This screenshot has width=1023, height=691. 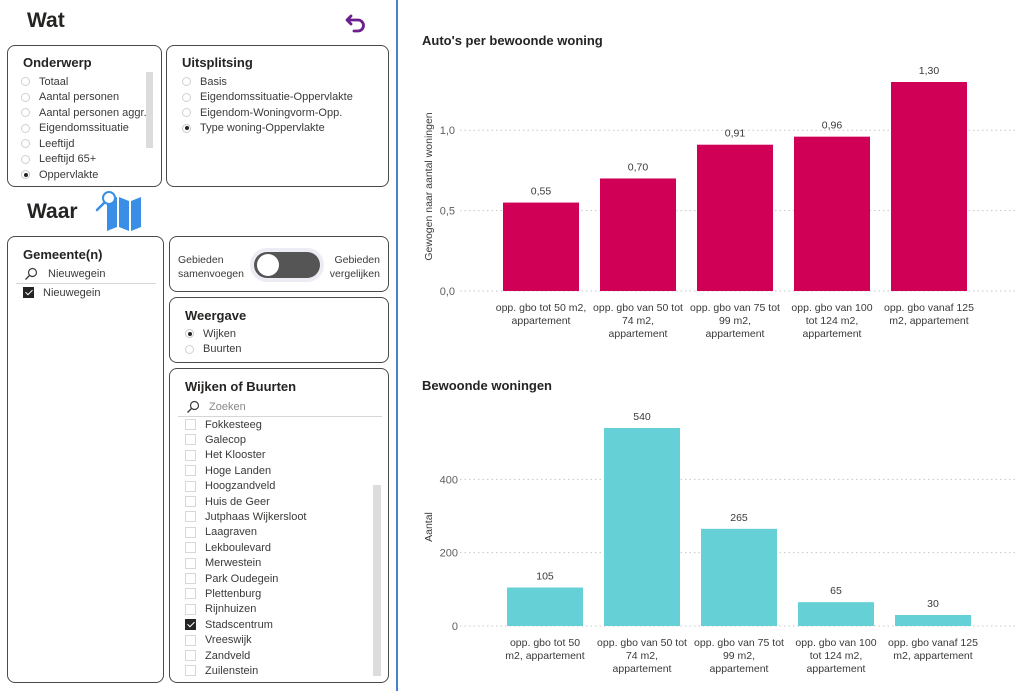 I want to click on data-label: 65, so click(x=836, y=591).